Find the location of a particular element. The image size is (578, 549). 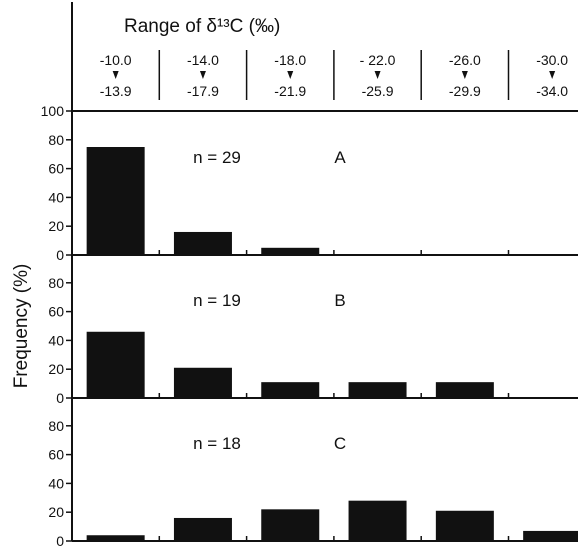

panel-letter-label: B is located at coordinates (339, 300).